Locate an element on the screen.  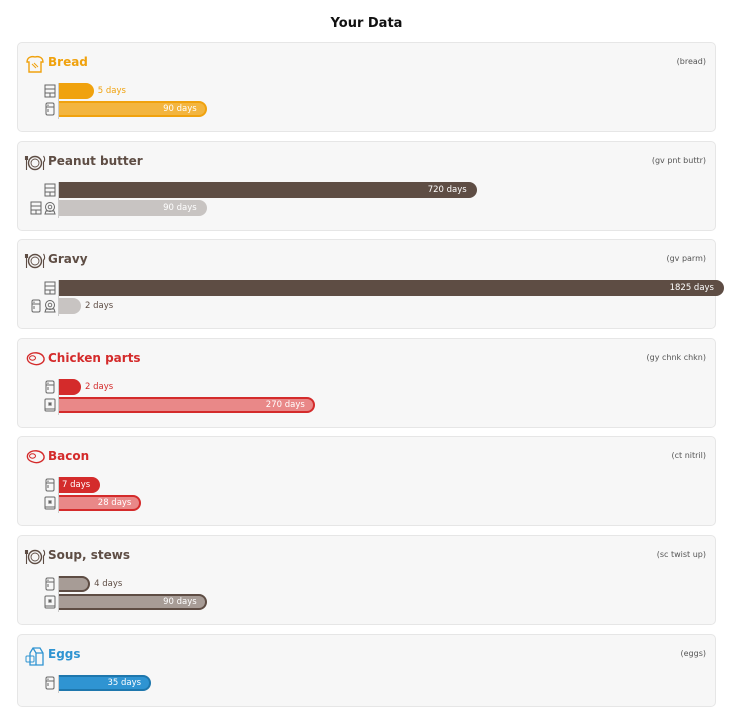
food-code: (gy chnk chkn) is located at coordinates (676, 357).